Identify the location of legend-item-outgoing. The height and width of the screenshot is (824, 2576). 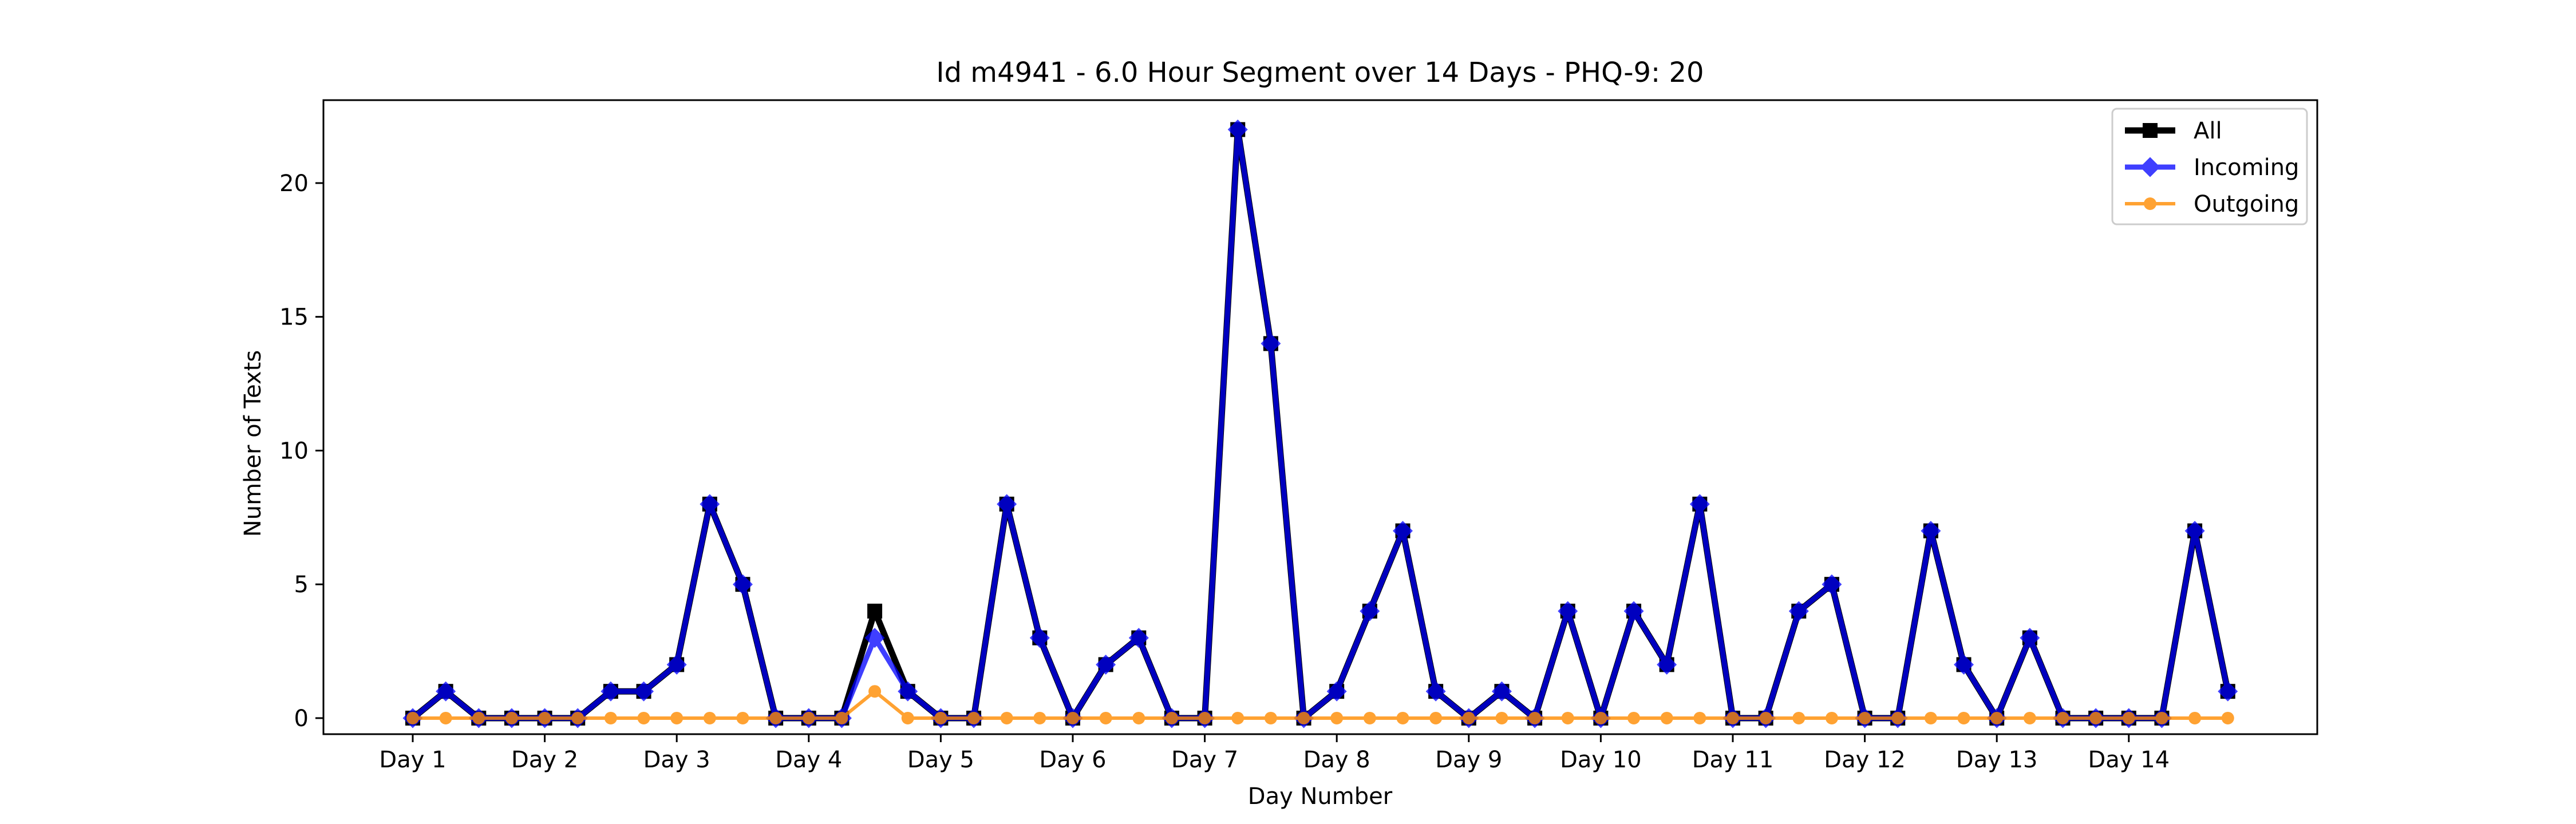
(2150, 203).